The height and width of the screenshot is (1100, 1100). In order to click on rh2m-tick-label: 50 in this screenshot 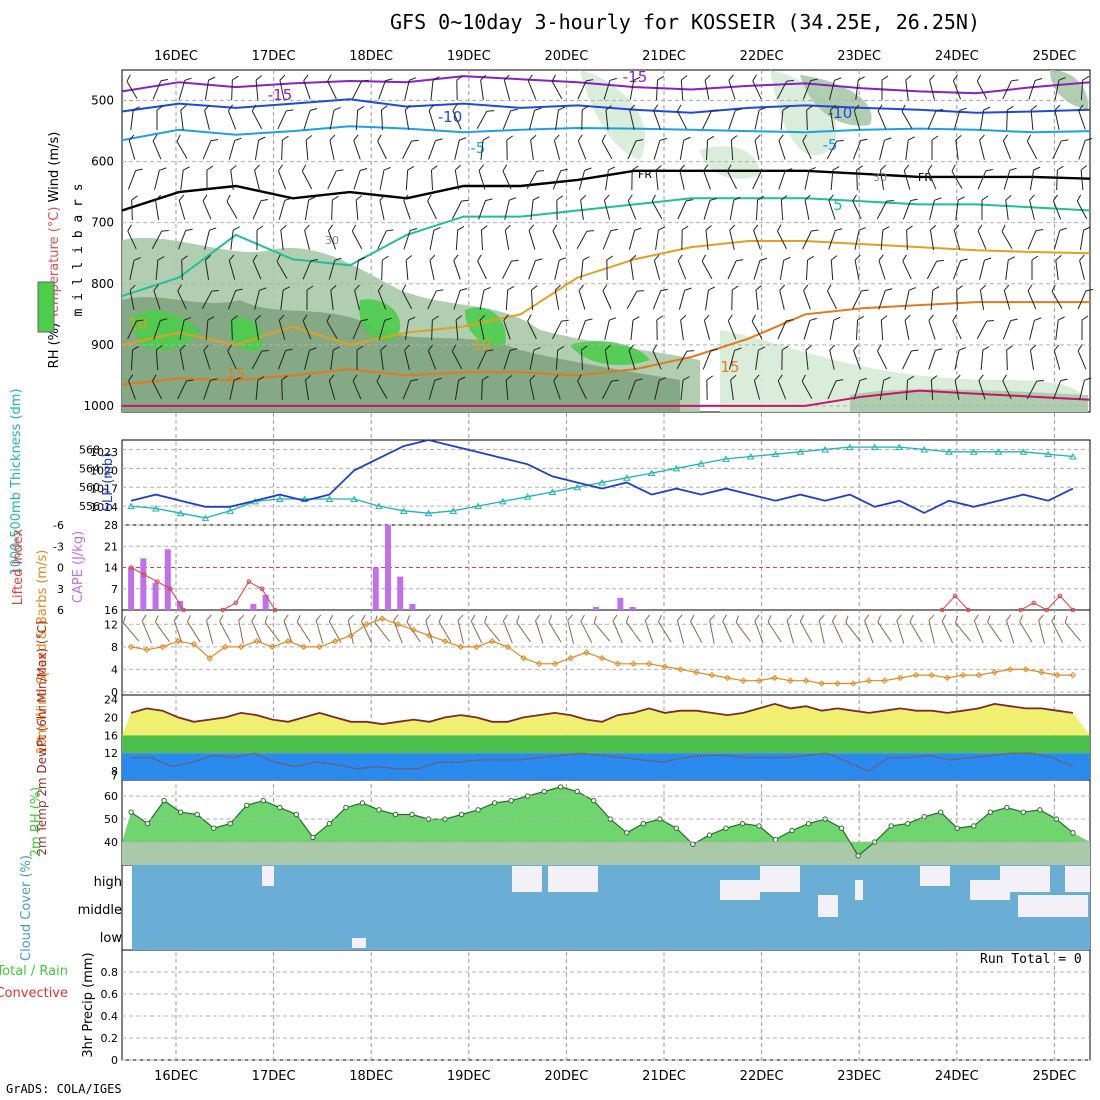, I will do `click(111, 819)`.